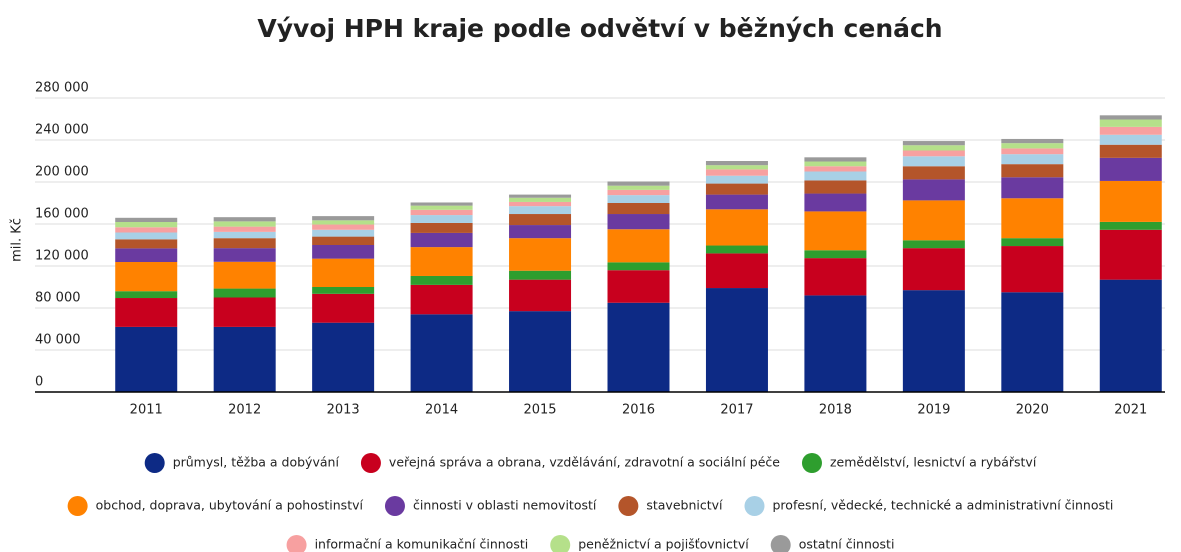 The height and width of the screenshot is (552, 1181). Describe the element at coordinates (256, 462) in the screenshot. I see `legend-label: průmysl, těžba a dobývání` at that location.